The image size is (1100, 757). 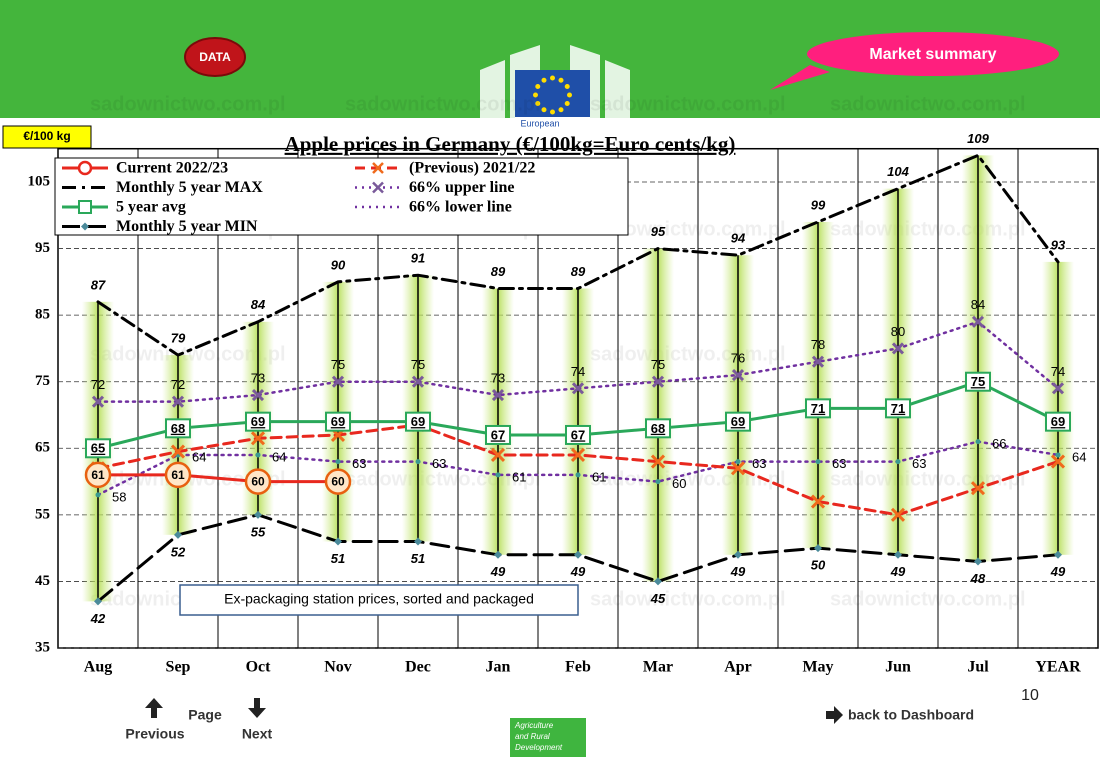 I want to click on x-tick-label: Apr, so click(x=738, y=667).